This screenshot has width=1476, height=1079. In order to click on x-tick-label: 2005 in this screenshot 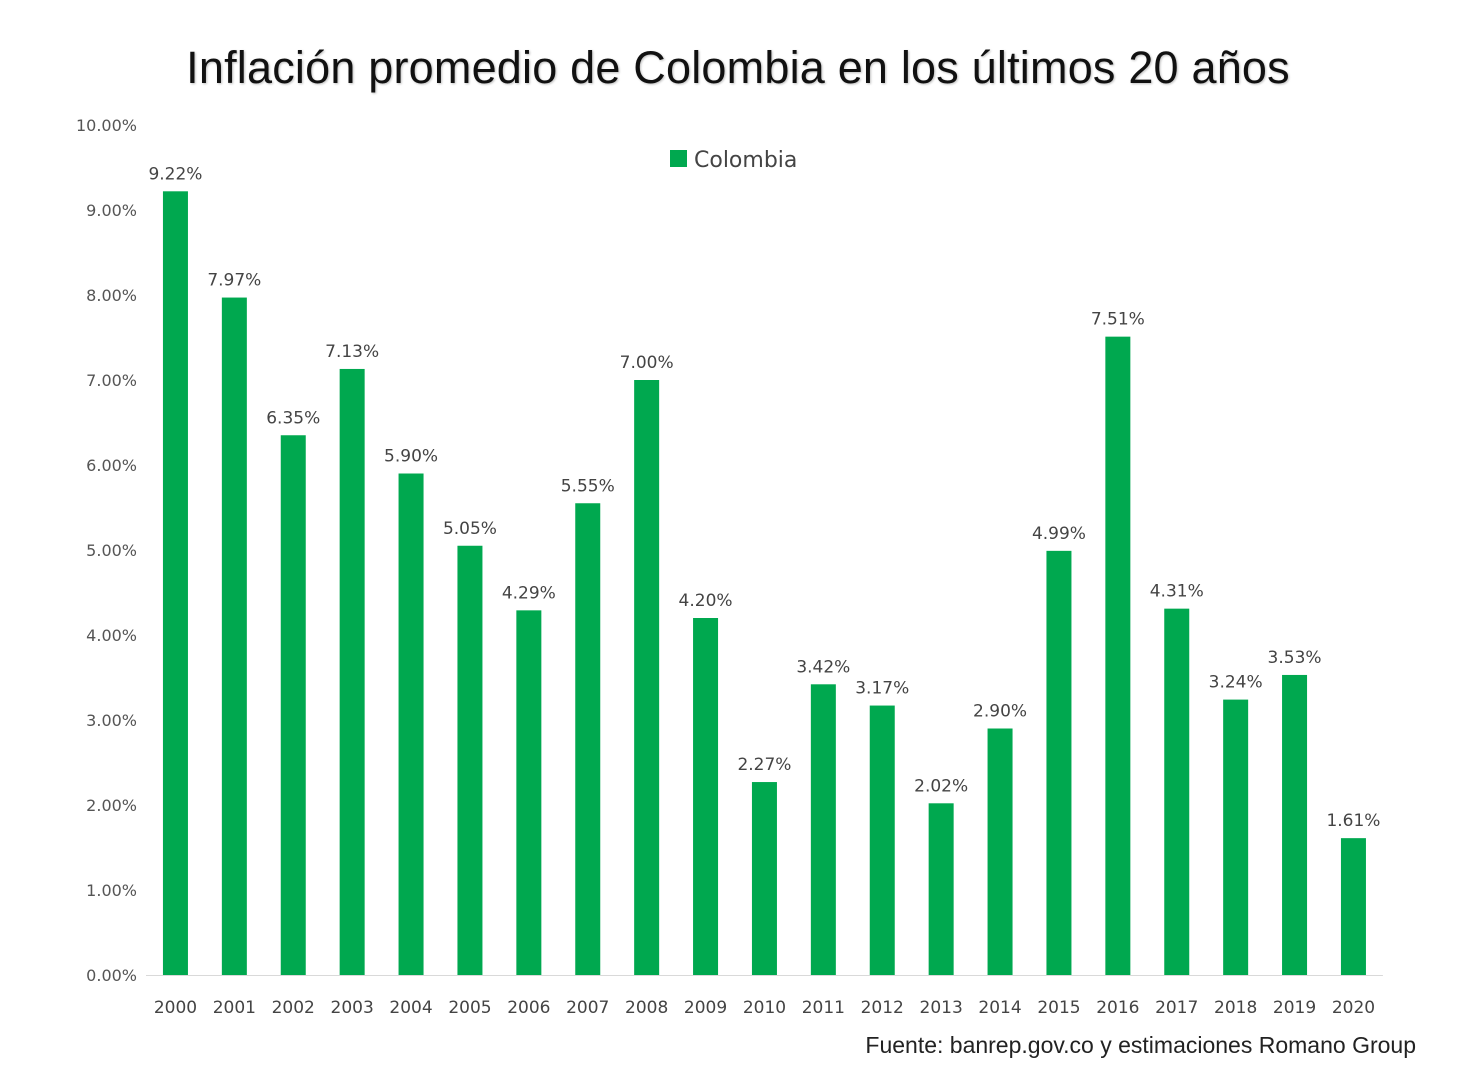, I will do `click(469, 1008)`.